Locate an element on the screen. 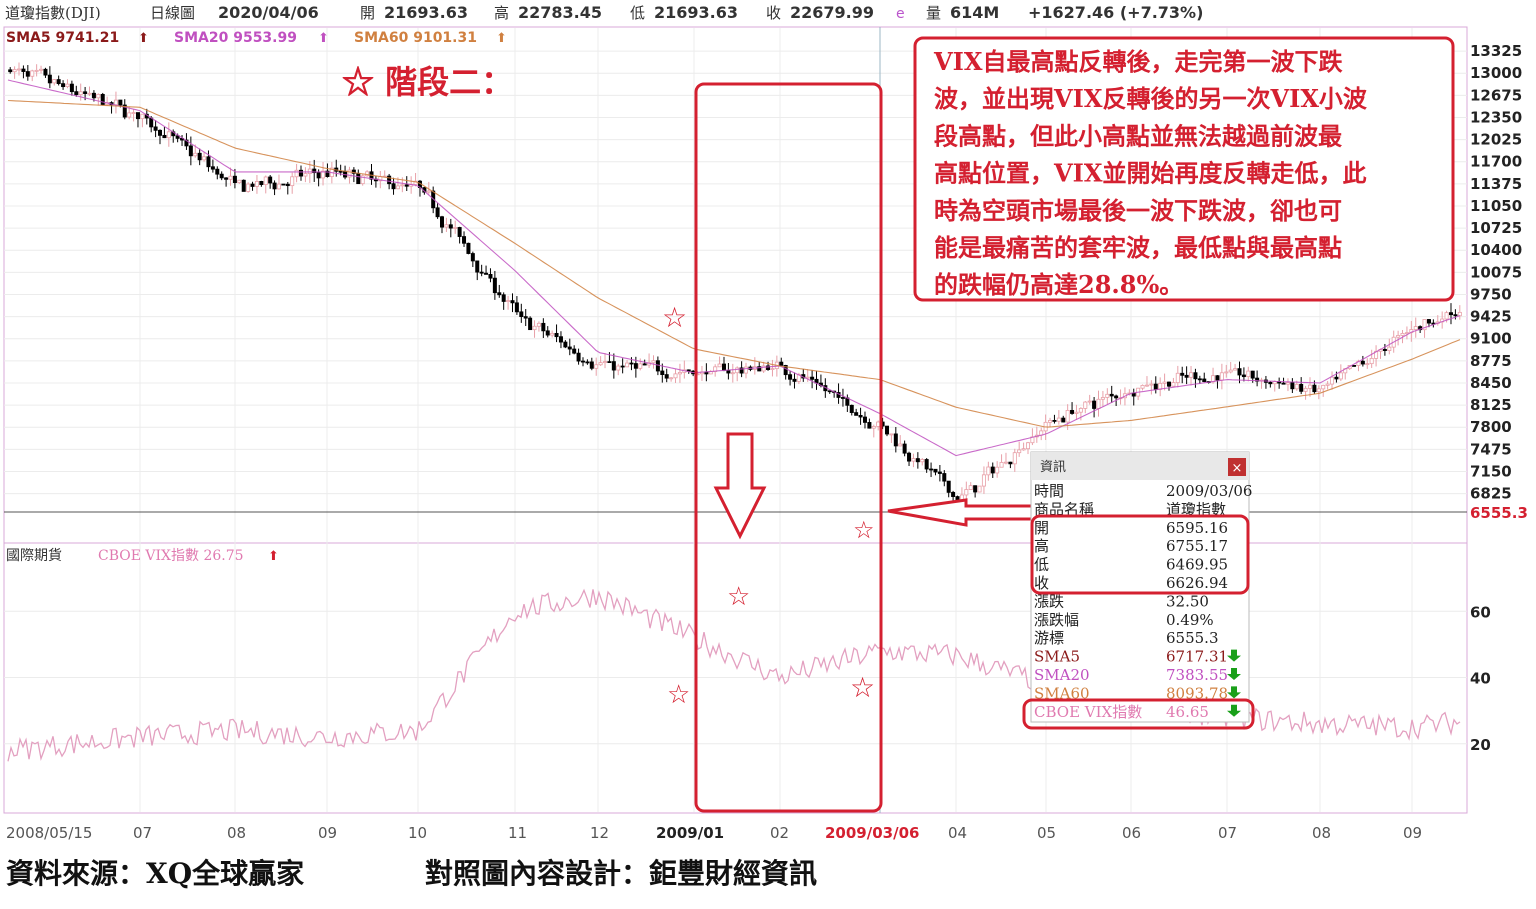 The image size is (1536, 909). volume-label: 量 is located at coordinates (933, 13).